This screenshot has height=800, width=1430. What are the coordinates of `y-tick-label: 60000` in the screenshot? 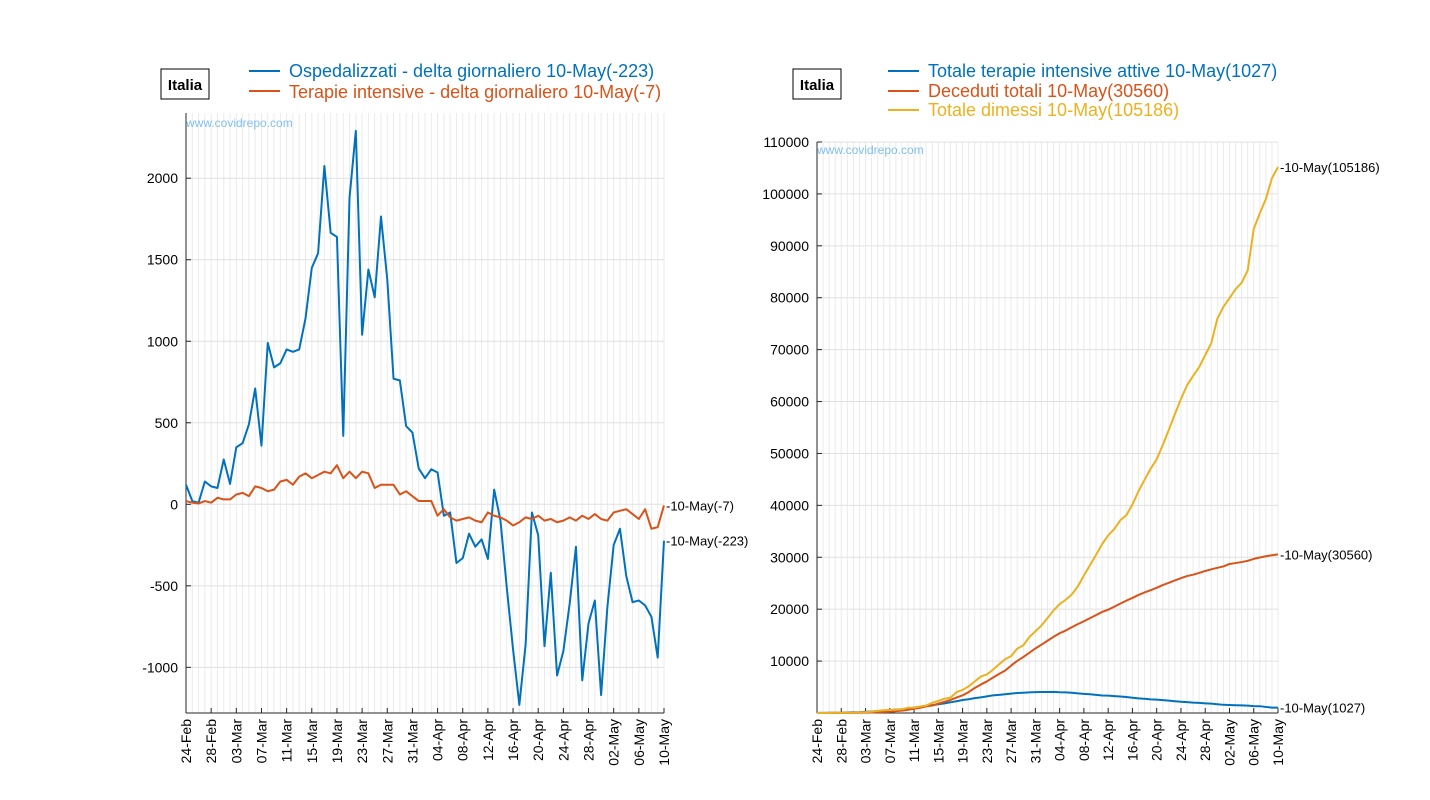 It's located at (789, 402).